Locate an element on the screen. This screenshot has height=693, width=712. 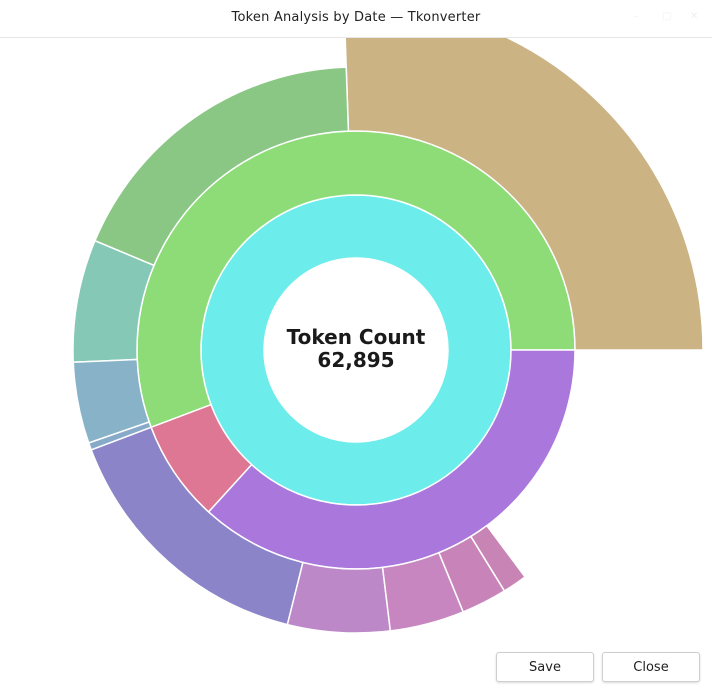
save-button: Save is located at coordinates (545, 667).